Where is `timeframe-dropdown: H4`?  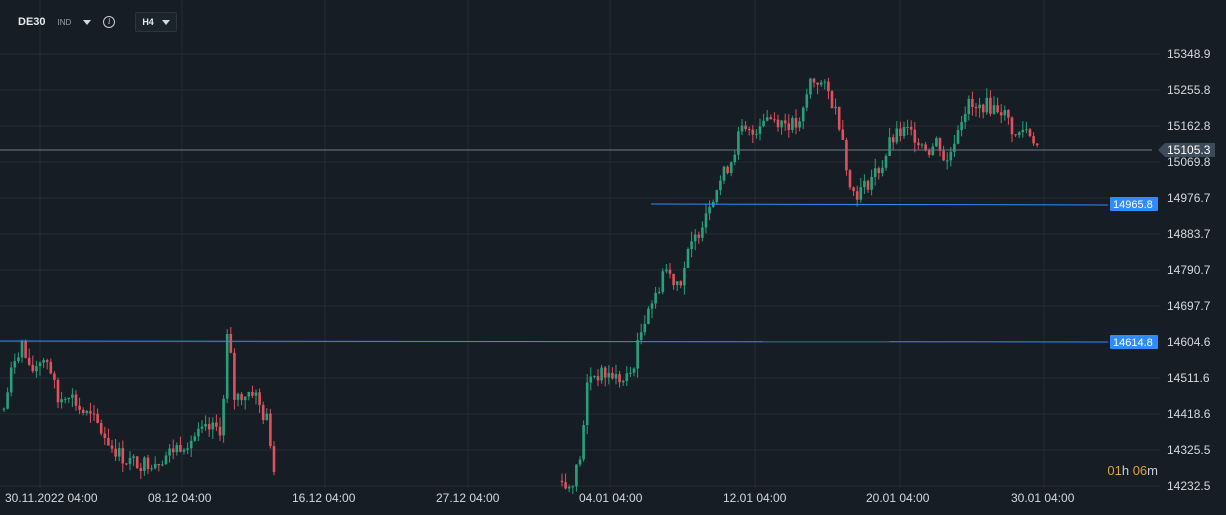
timeframe-dropdown: H4 is located at coordinates (156, 22).